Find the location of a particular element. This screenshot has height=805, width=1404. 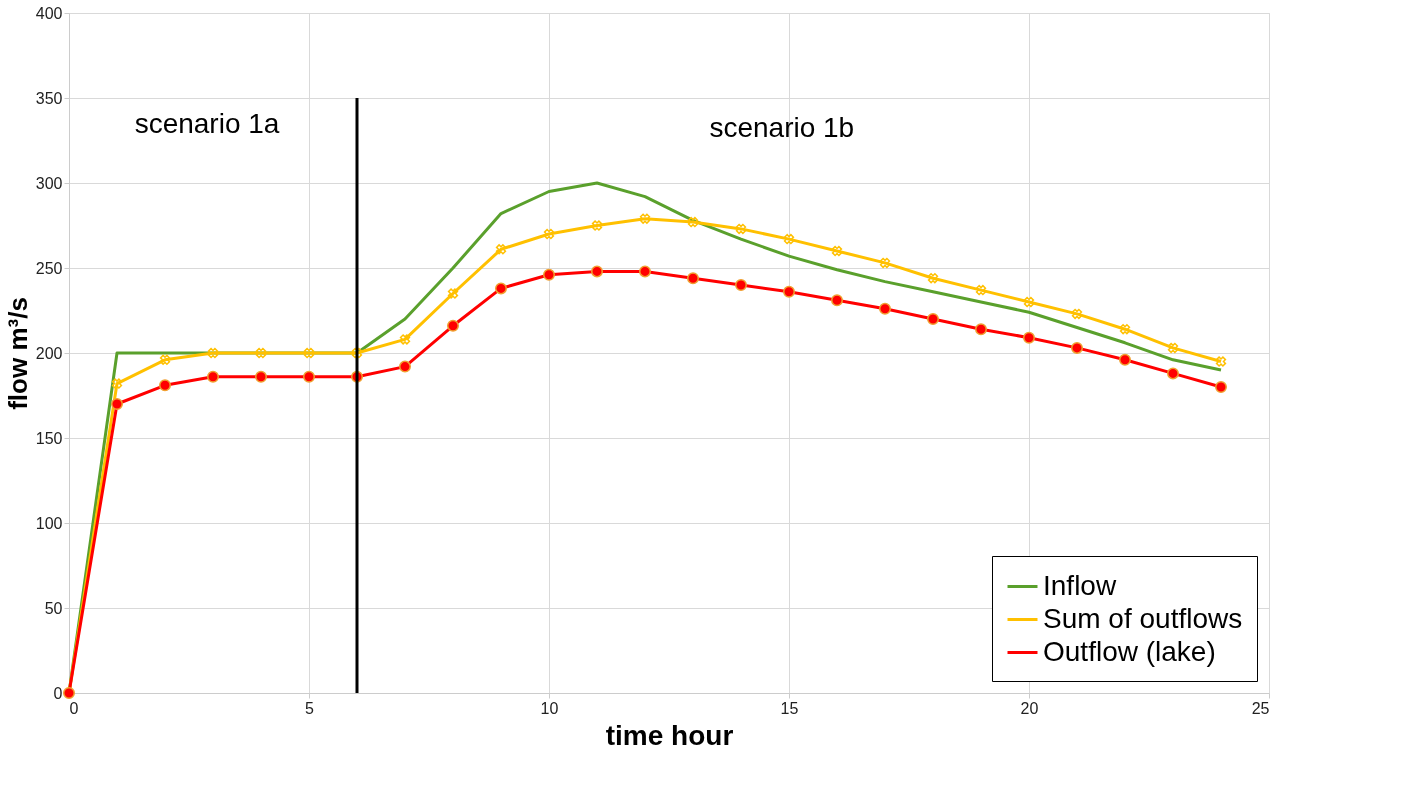

x-tick-label: 20 is located at coordinates (1029, 708).